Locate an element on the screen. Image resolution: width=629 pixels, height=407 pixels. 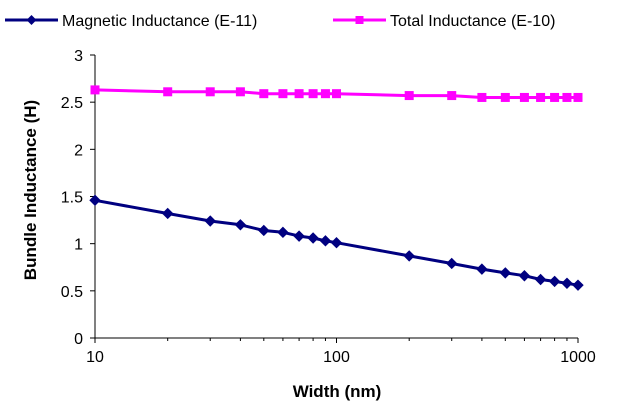
legend-item: Magnetic Inductance (E-11) is located at coordinates (131, 21).